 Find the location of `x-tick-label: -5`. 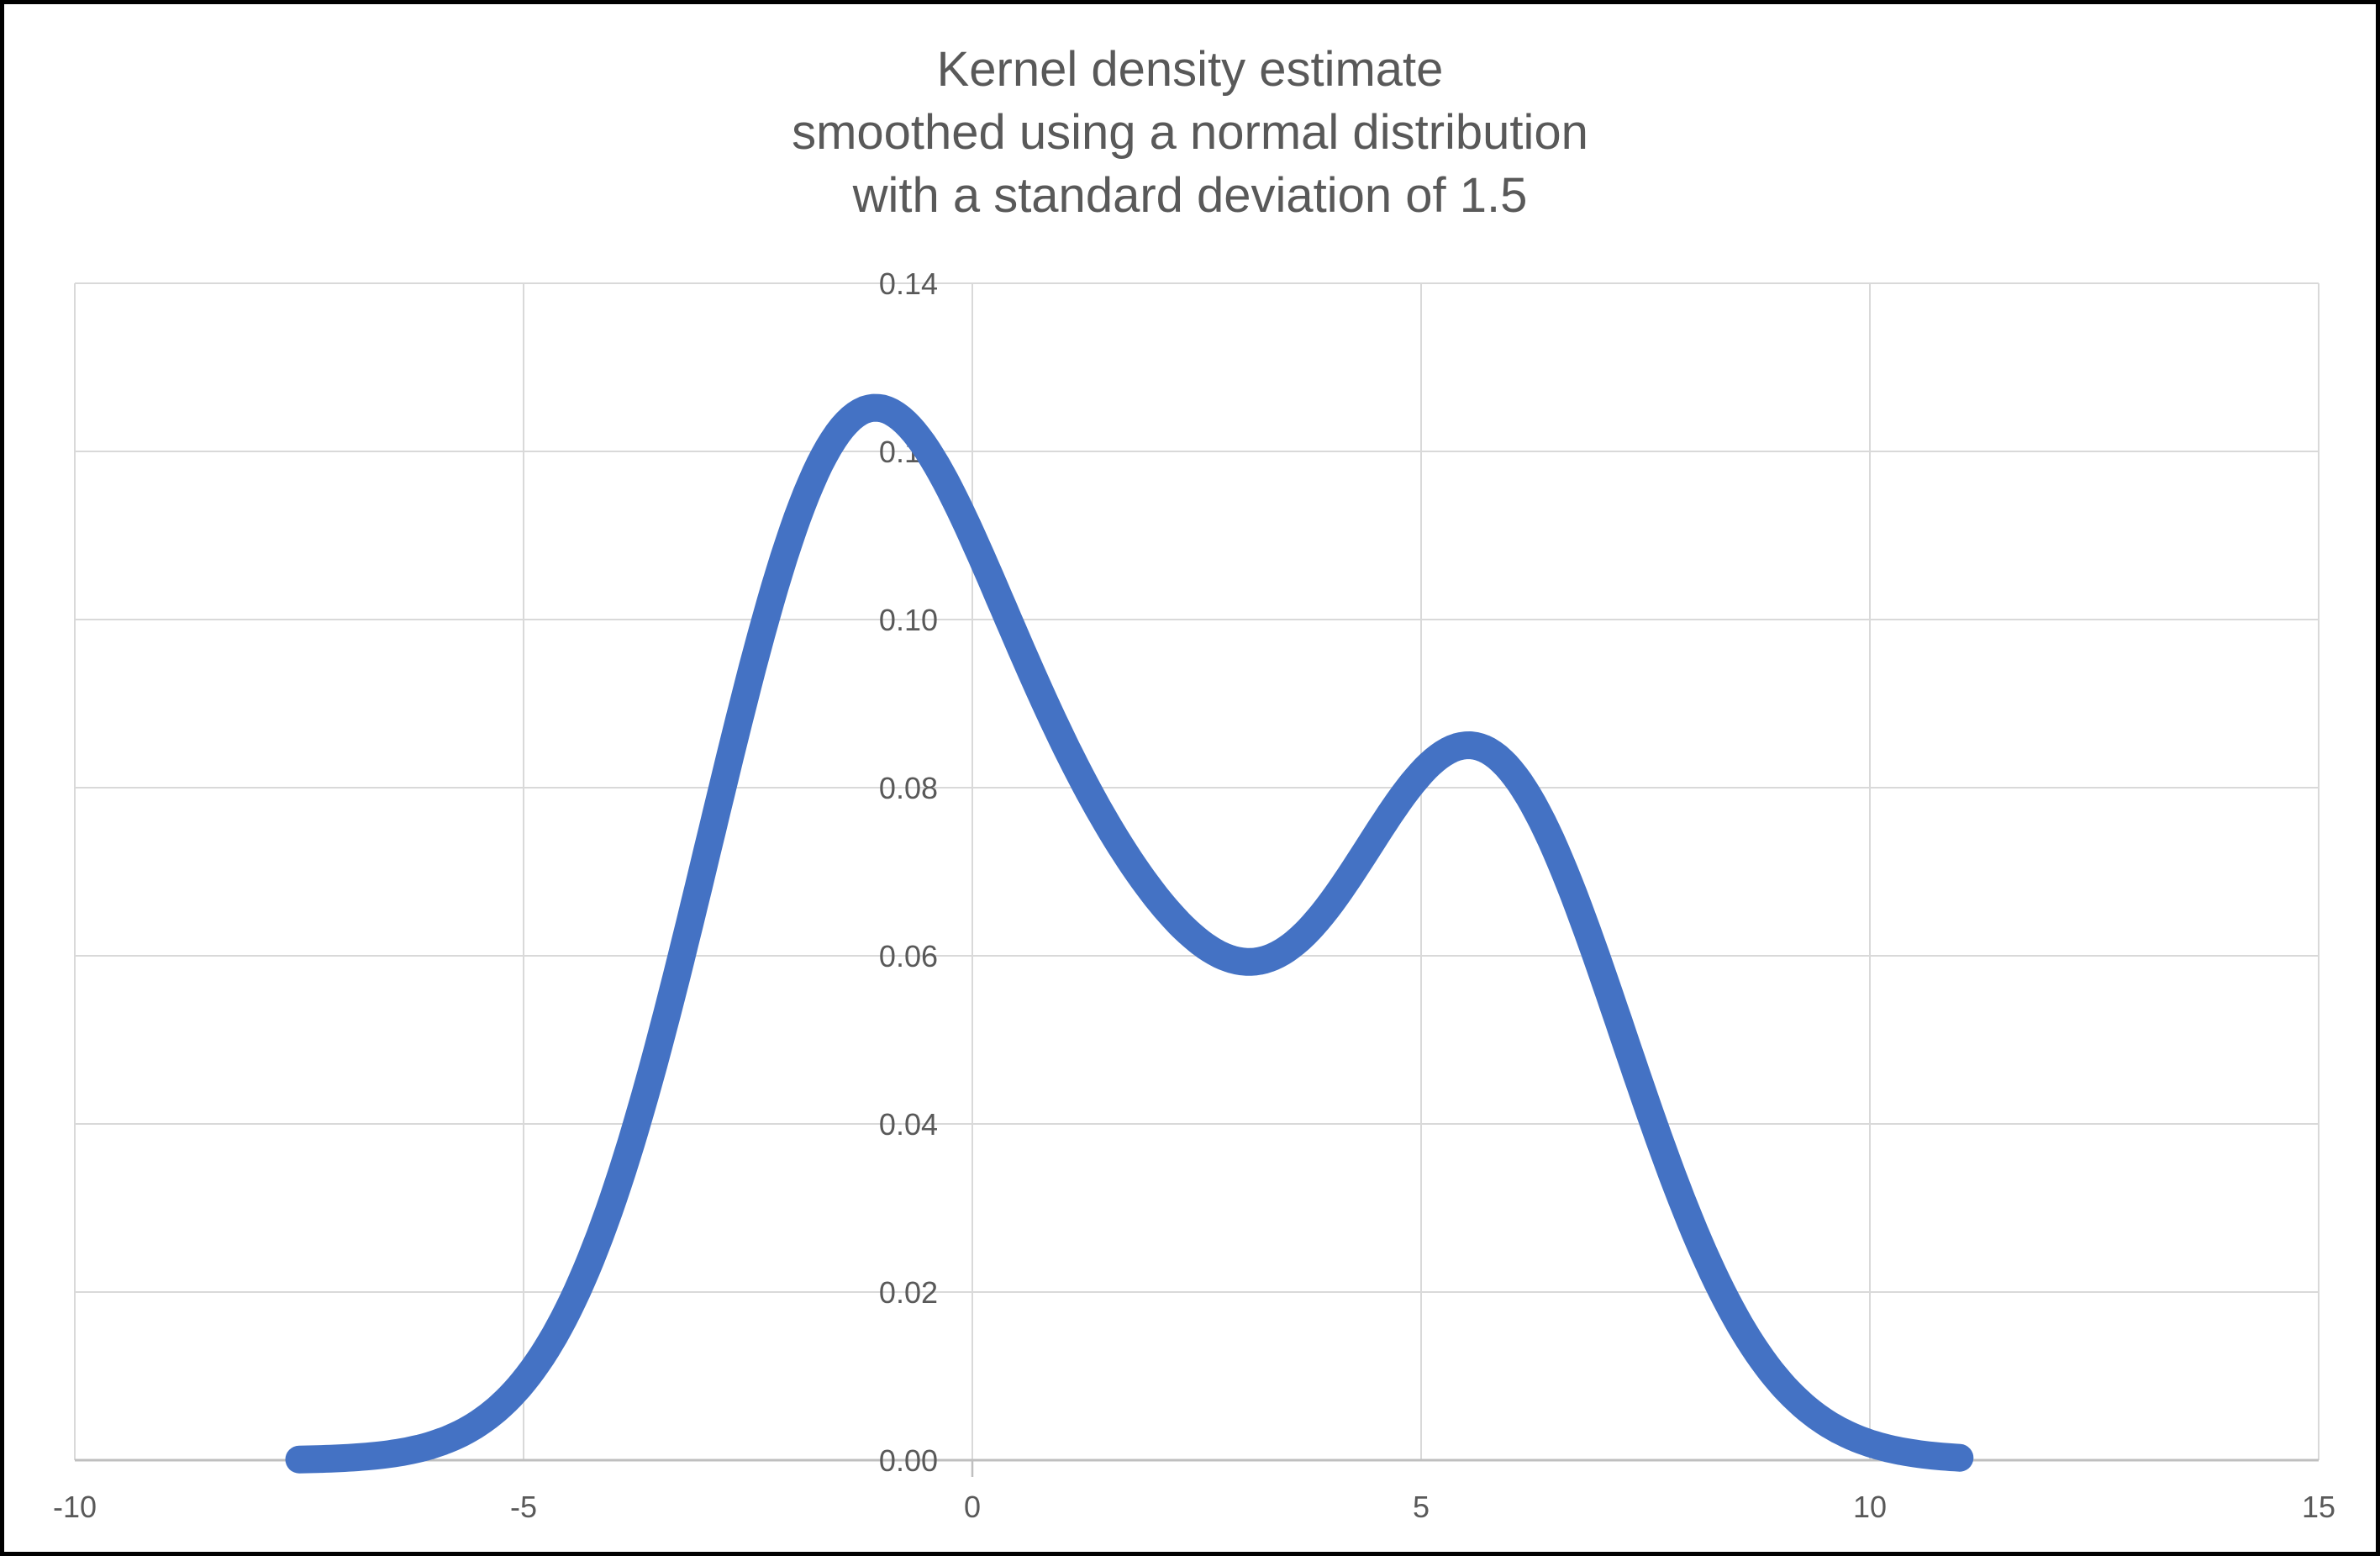

x-tick-label: -5 is located at coordinates (524, 1507).